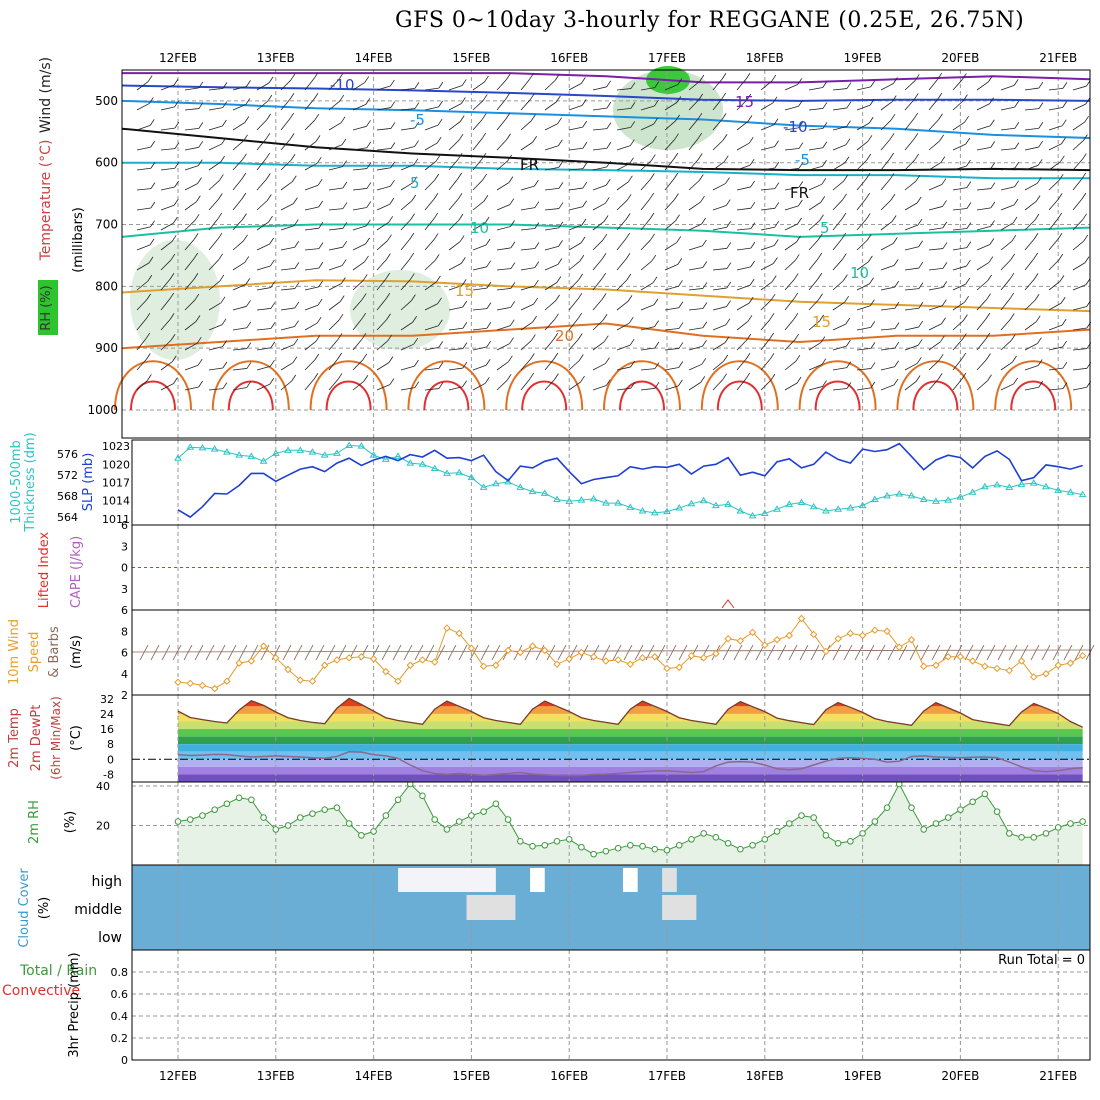 This screenshot has height=1100, width=1100. What do you see at coordinates (124, 674) in the screenshot?
I see `wind-tick-label: 4` at bounding box center [124, 674].